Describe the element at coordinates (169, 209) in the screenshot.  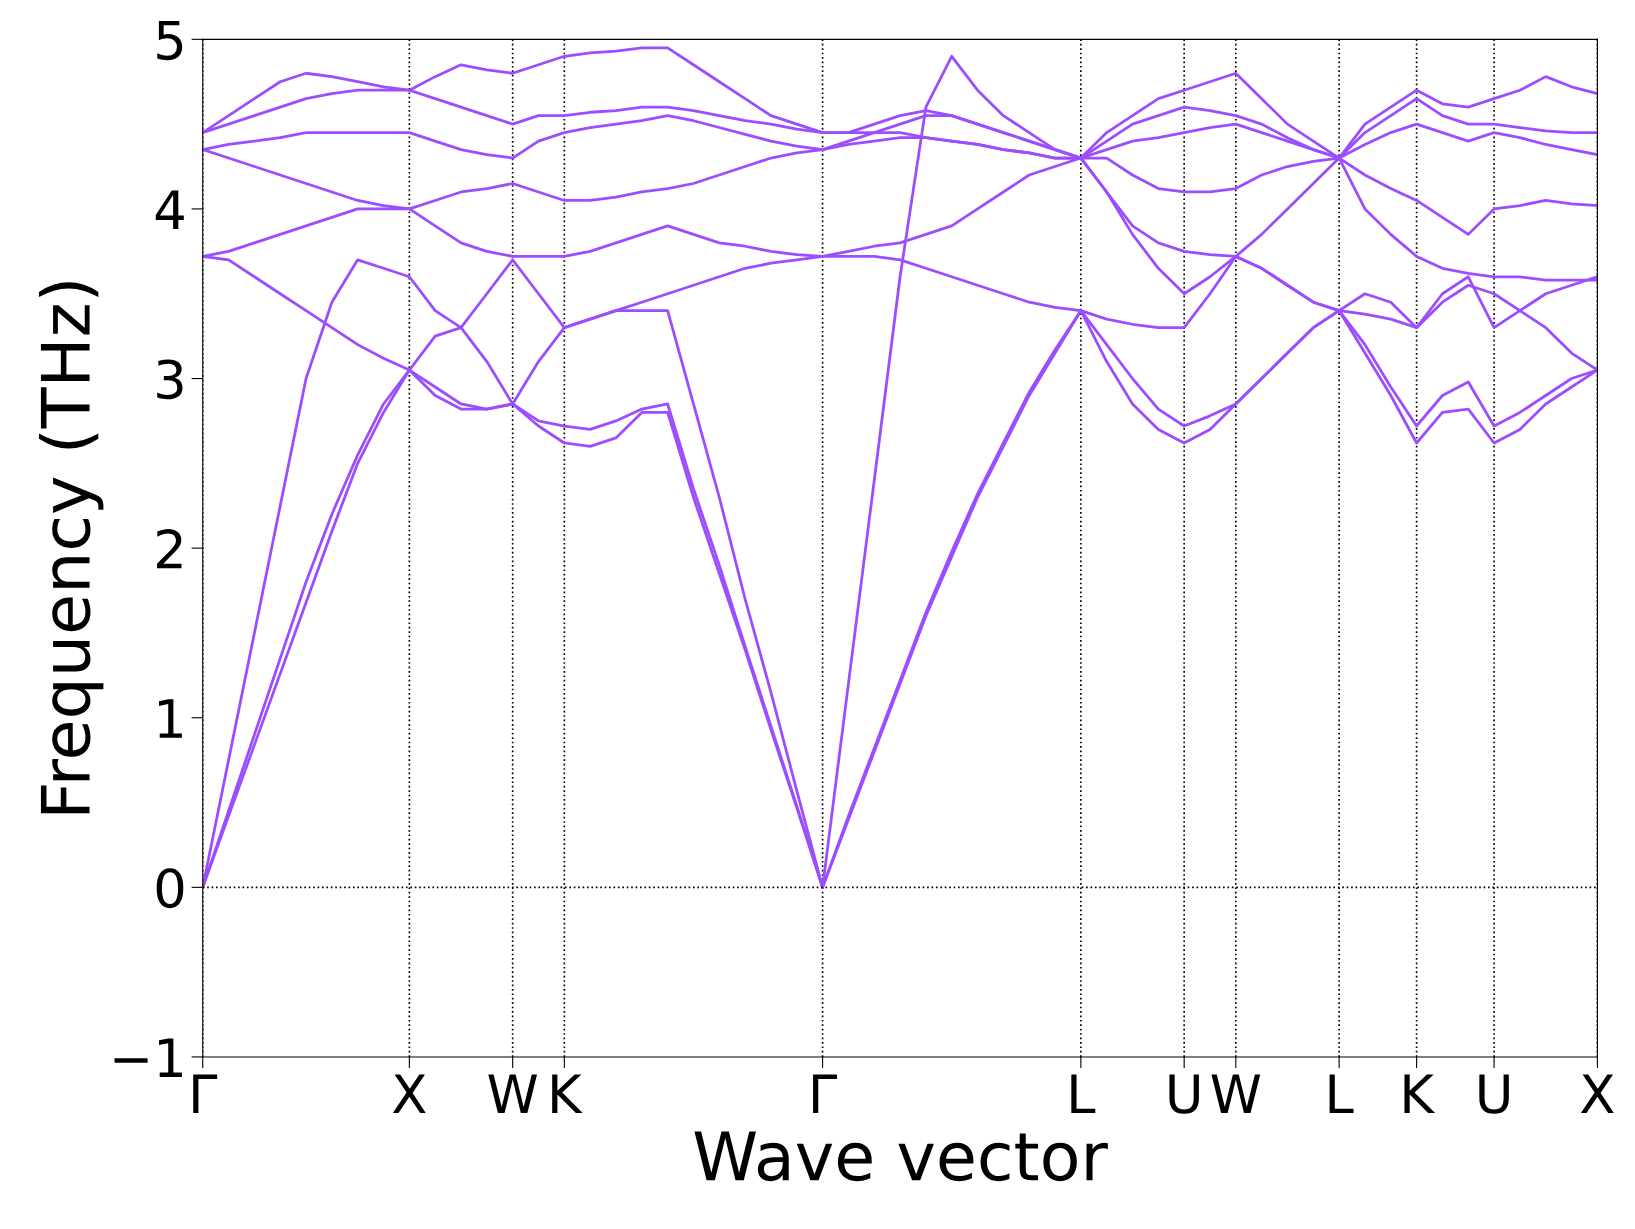
I see `y-tick-label: 4` at that location.